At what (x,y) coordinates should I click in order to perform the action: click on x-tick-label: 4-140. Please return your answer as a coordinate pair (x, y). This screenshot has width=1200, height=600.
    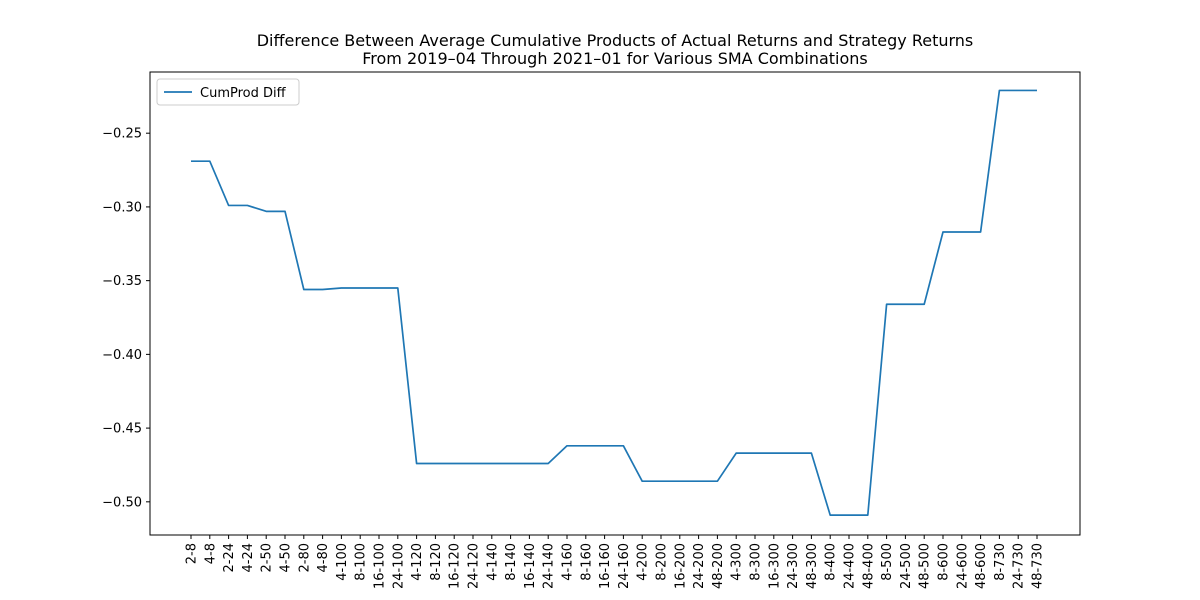
    Looking at the image, I should click on (492, 562).